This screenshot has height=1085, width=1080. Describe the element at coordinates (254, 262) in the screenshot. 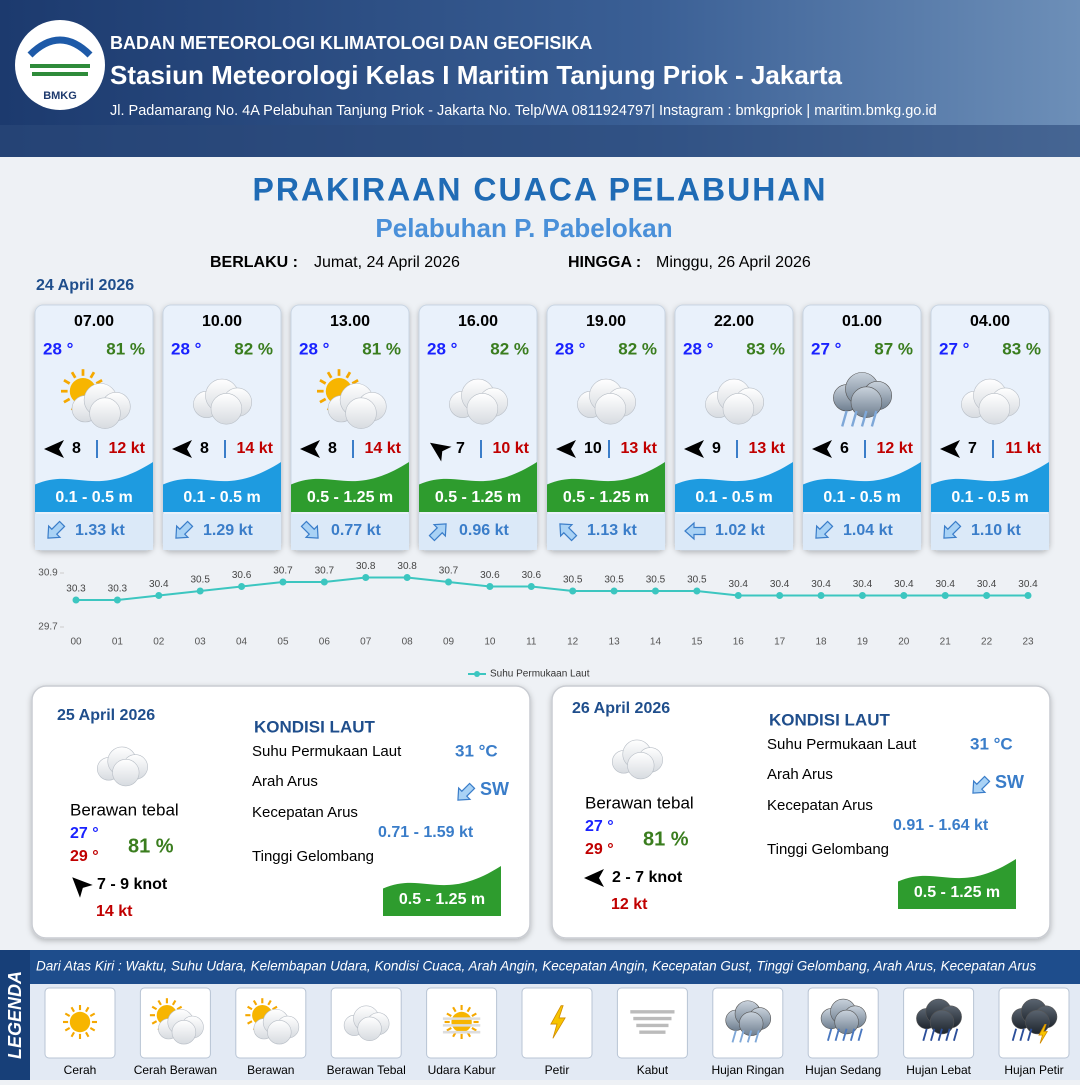

I see `valid-from-label: BERLAKU :` at that location.